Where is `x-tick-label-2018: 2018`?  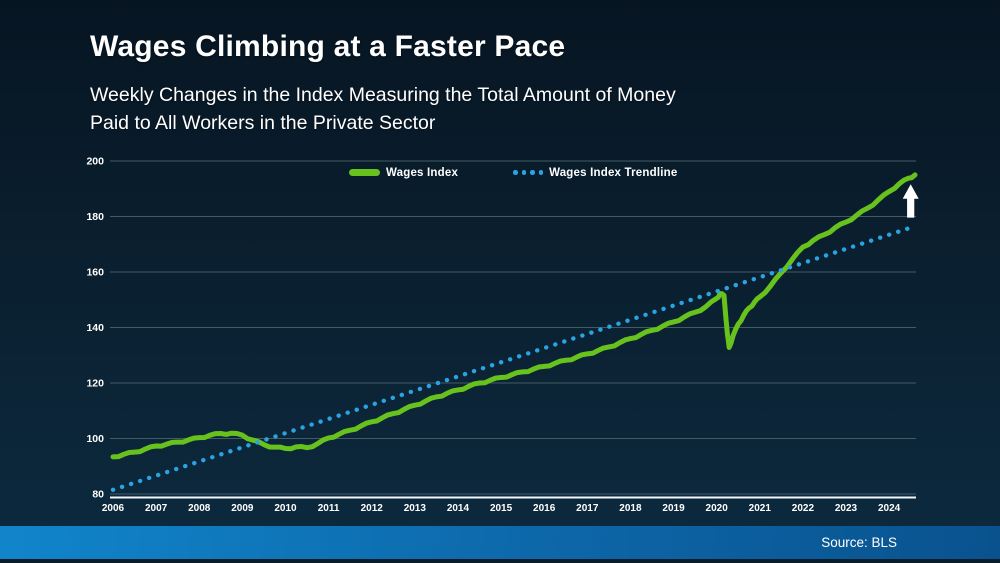 x-tick-label-2018: 2018 is located at coordinates (630, 508).